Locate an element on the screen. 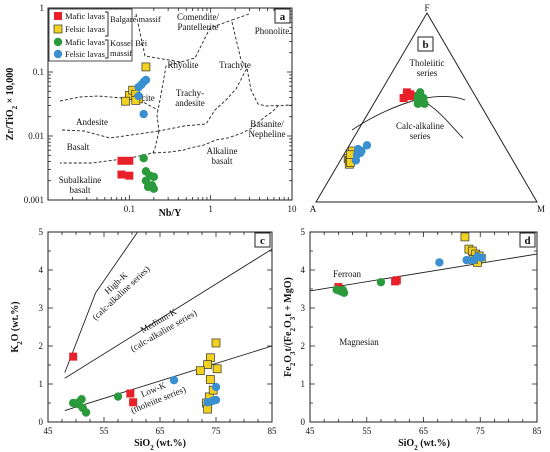 The width and height of the screenshot is (550, 452). y-tick-label: 0.1 is located at coordinates (38, 72).